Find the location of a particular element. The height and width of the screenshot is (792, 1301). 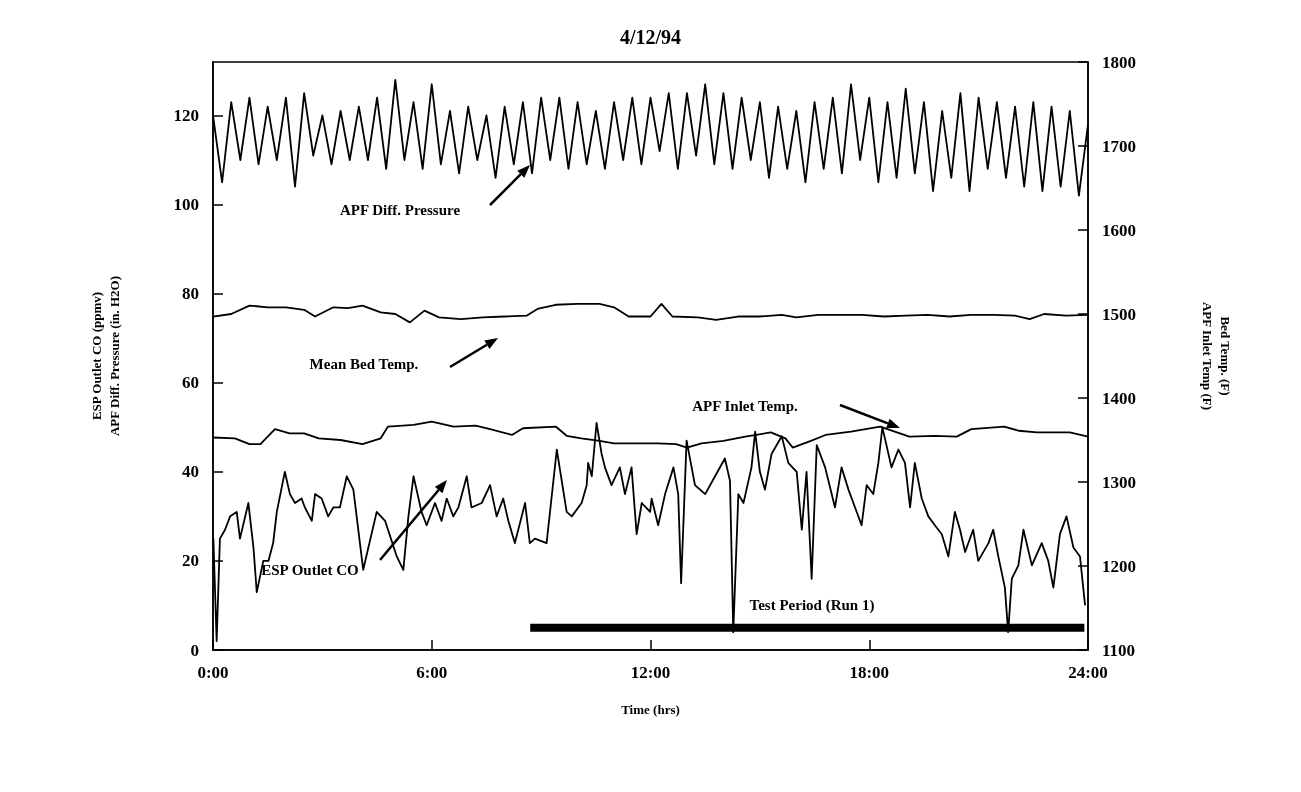

x-tick-label: 24:00 is located at coordinates (1088, 672).